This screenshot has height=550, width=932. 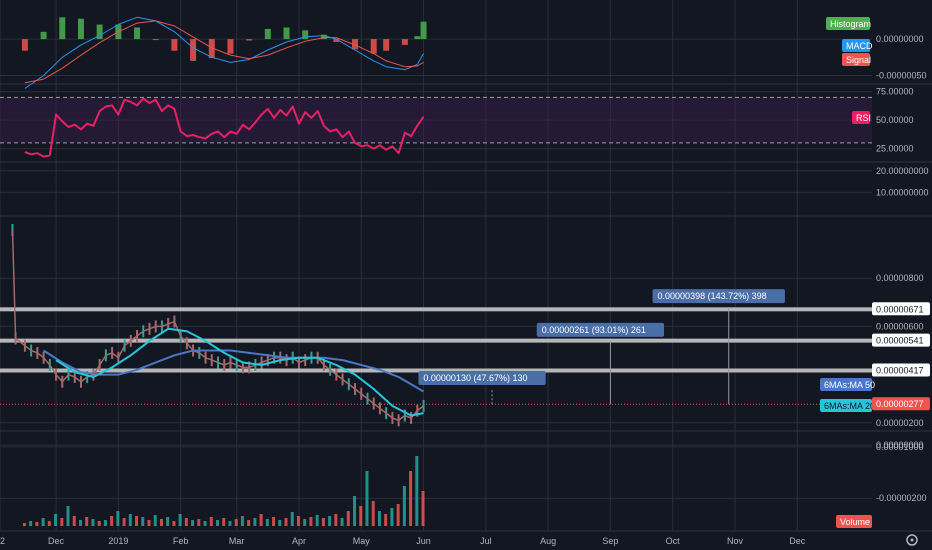 I want to click on measure-label-0: 0.00000130 (47.67%) 130, so click(x=482, y=378).